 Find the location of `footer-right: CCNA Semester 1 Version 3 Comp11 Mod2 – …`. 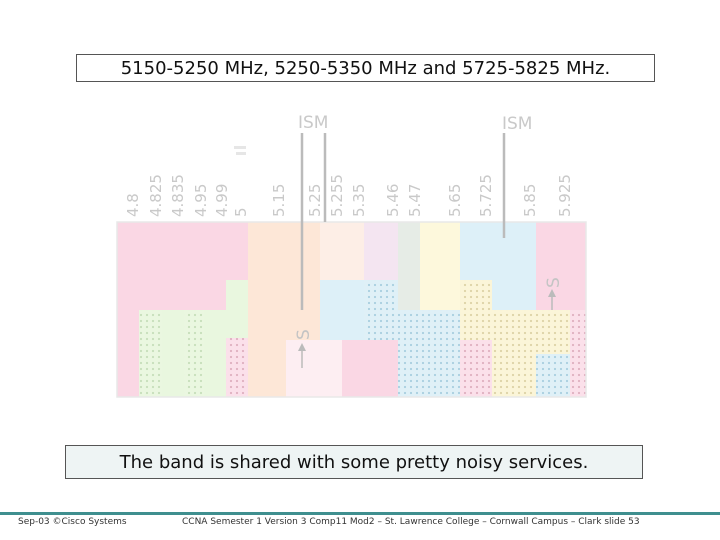

footer-right: CCNA Semester 1 Version 3 Comp11 Mod2 – … is located at coordinates (411, 522).